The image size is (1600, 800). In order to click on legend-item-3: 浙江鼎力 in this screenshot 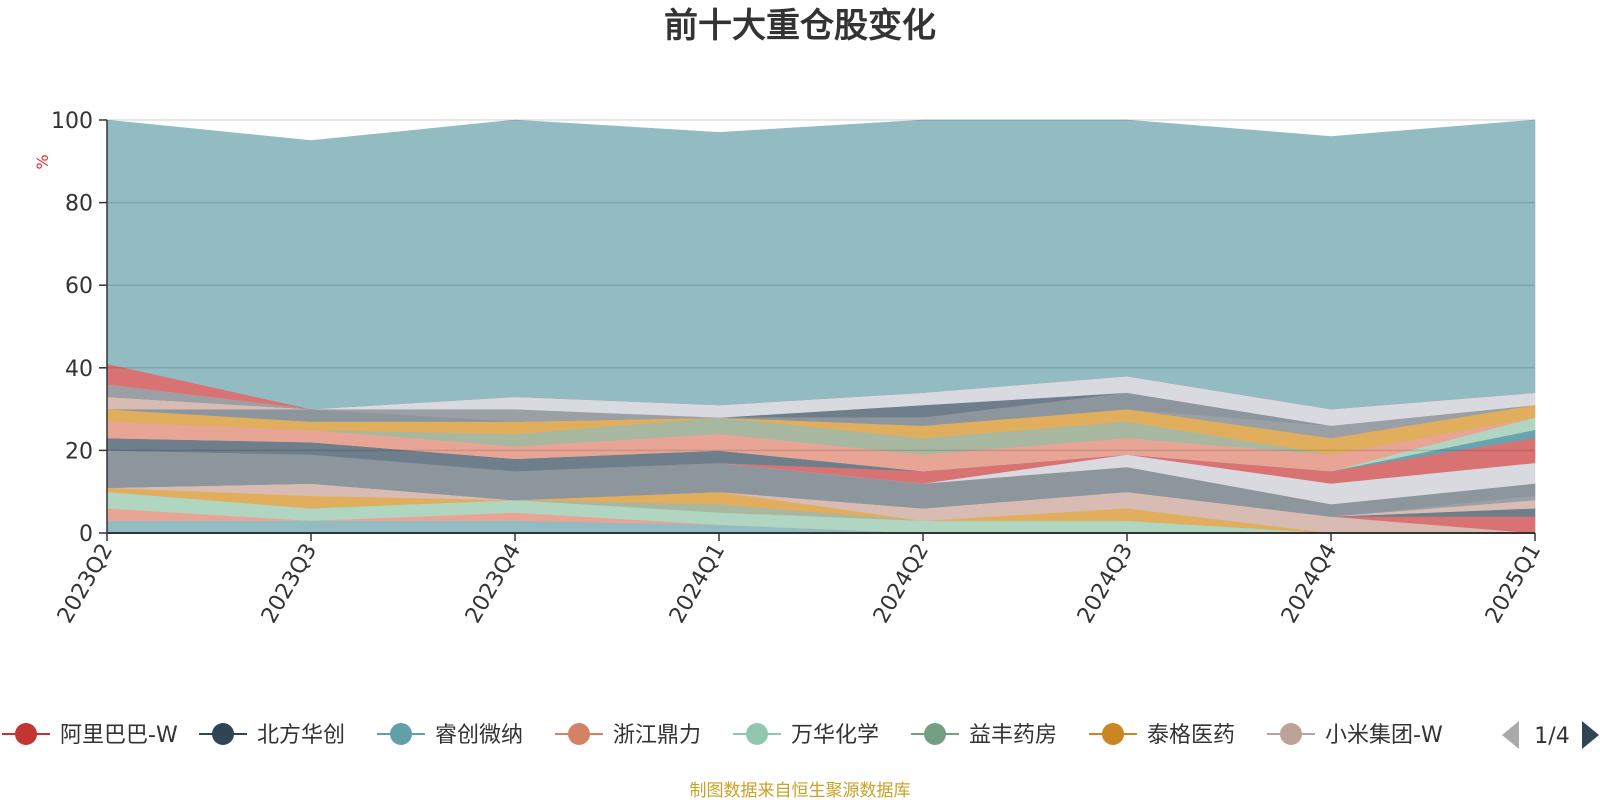, I will do `click(628, 735)`.